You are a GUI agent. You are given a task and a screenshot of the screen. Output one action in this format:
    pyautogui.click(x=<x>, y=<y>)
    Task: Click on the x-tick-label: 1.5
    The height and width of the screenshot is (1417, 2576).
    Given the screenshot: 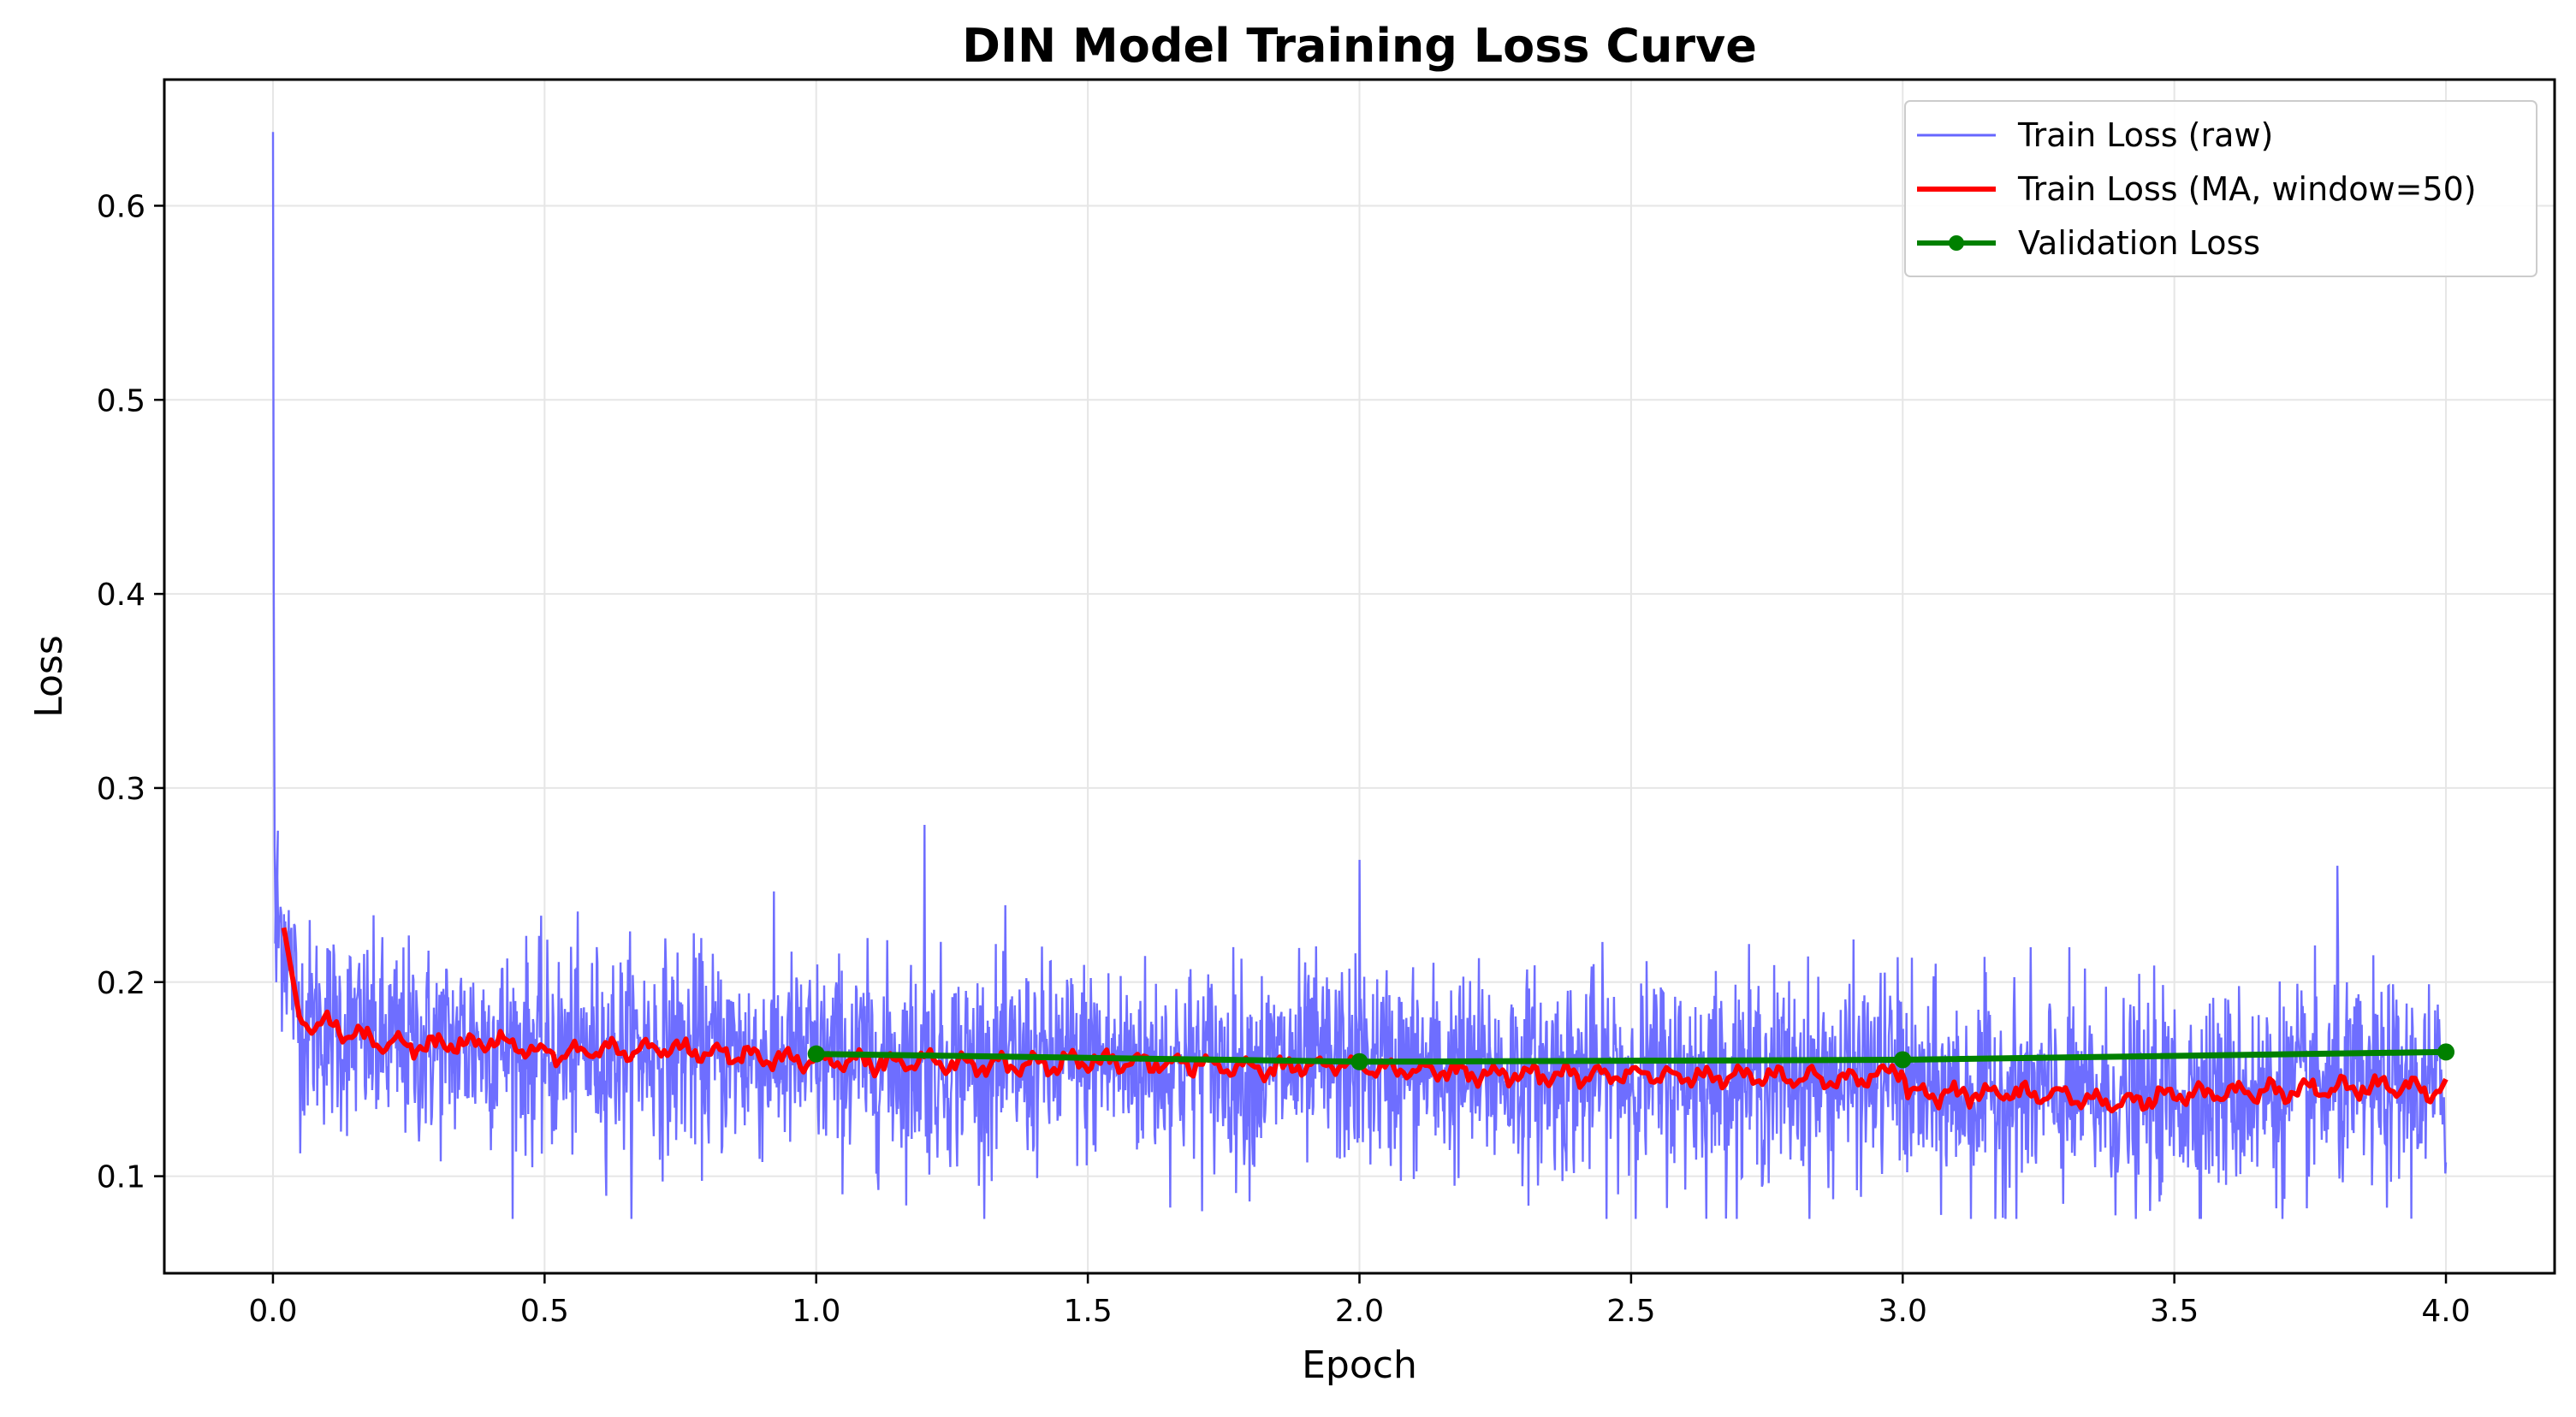 What is the action you would take?
    pyautogui.click(x=1087, y=1312)
    